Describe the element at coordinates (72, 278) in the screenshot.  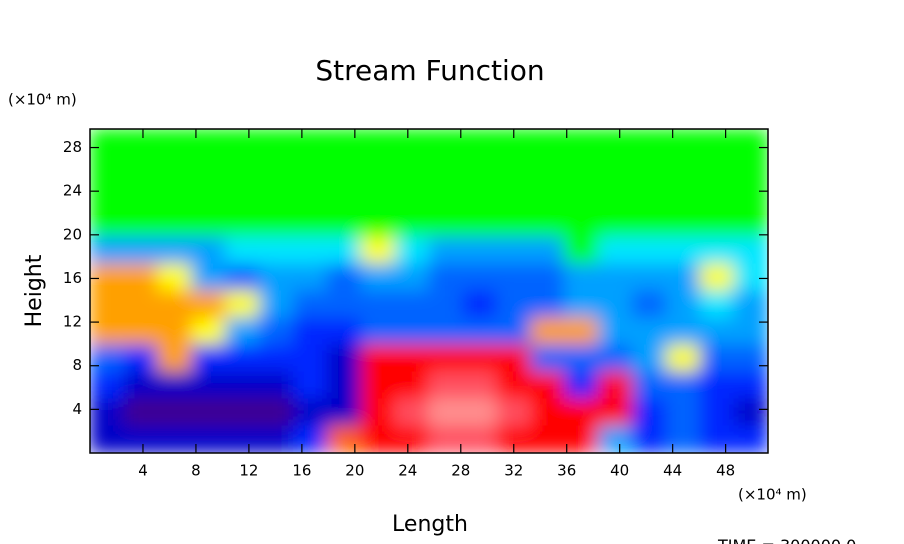
I see `y-tick-label: 16` at that location.